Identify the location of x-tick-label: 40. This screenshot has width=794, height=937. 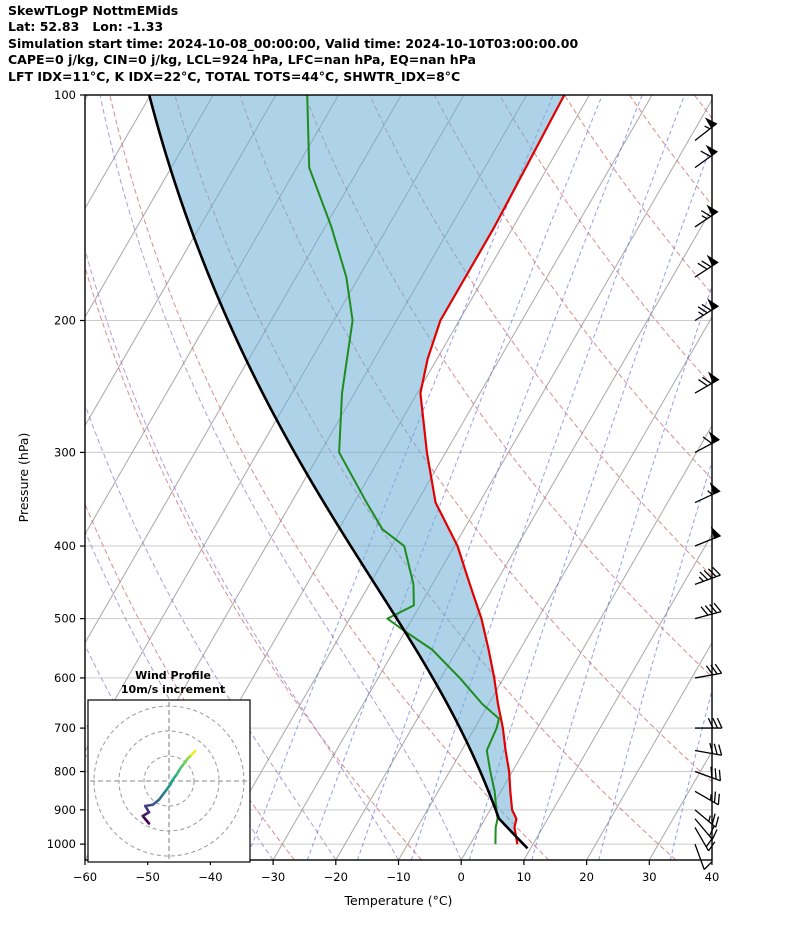
(712, 877).